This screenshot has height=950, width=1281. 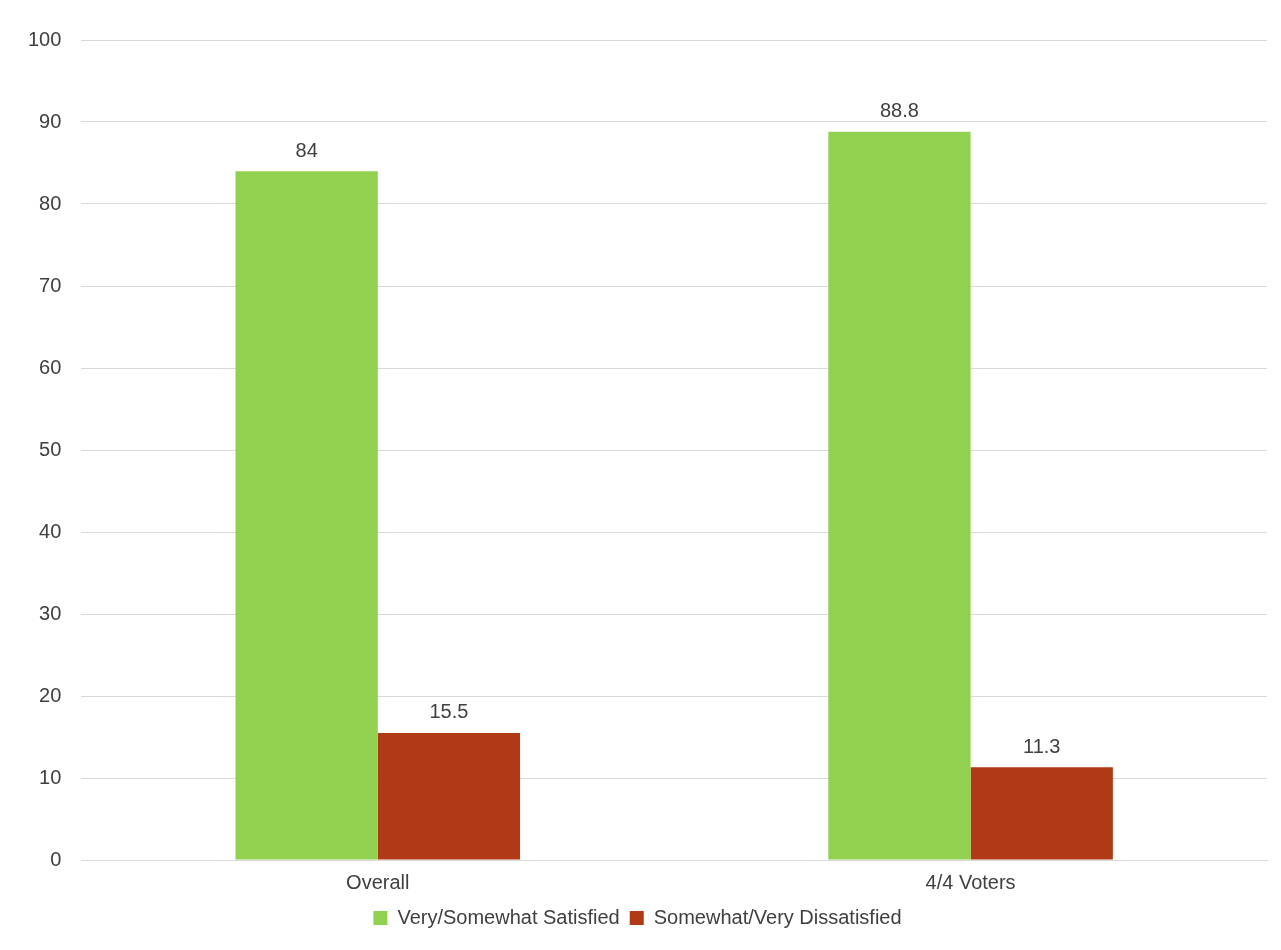 What do you see at coordinates (378, 881) in the screenshot?
I see `x-tick-label: Overall` at bounding box center [378, 881].